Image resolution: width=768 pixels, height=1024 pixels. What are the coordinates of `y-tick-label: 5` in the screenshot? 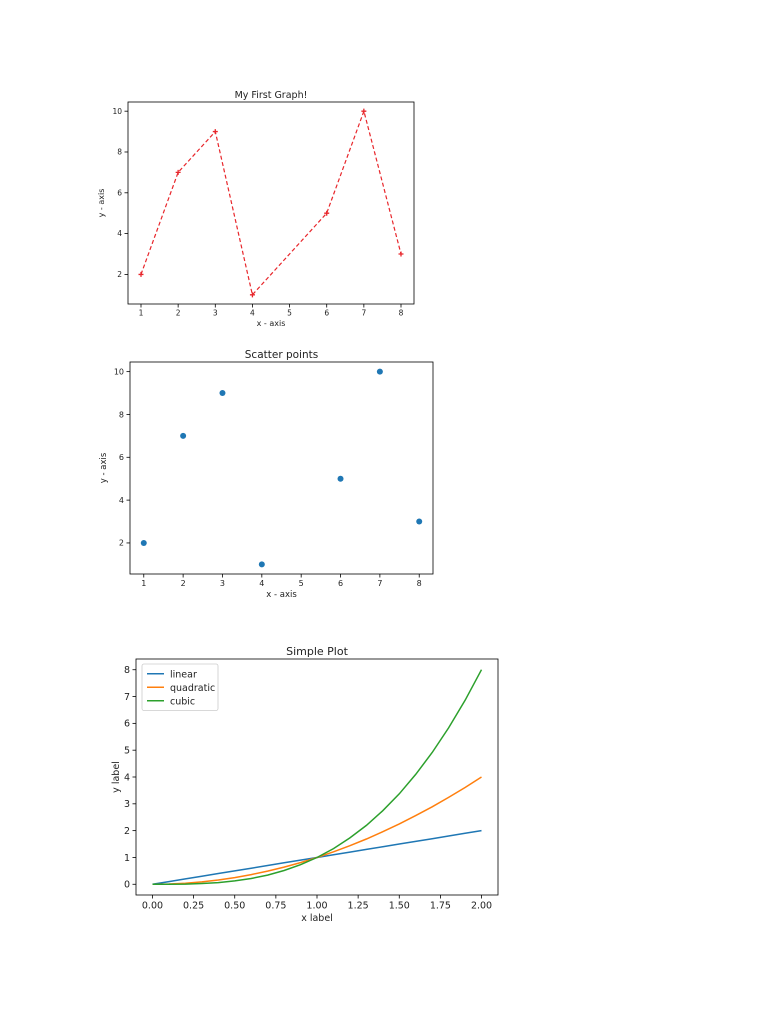 It's located at (127, 751).